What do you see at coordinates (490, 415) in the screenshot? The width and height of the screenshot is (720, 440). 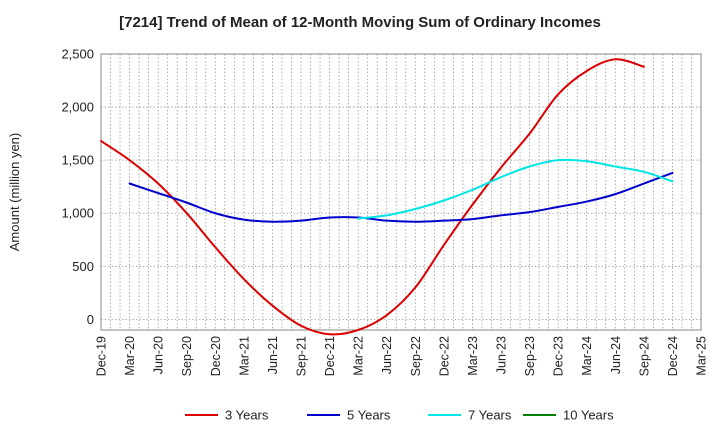 I see `legend-label-7-years: 7 Years` at bounding box center [490, 415].